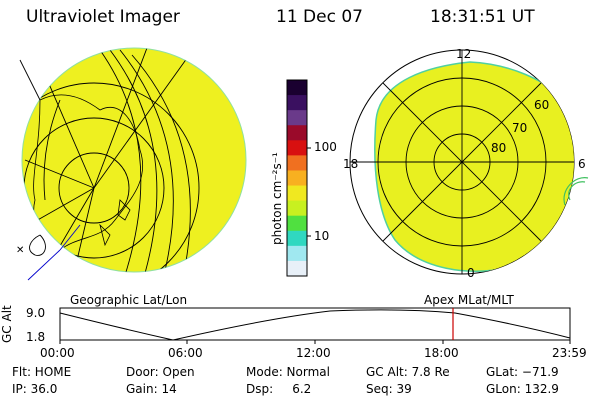 The image size is (600, 400). I want to click on lat-label-80: 80, so click(499, 148).